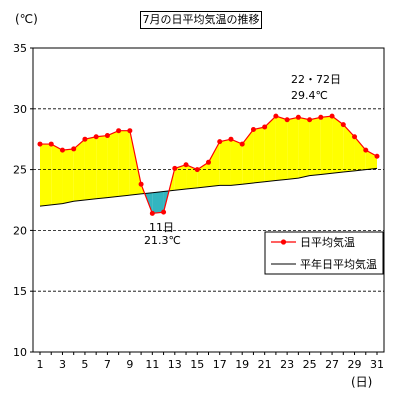 Image resolution: width=400 pixels, height=400 pixels. I want to click on min-annotation-date: 11日, so click(161, 227).